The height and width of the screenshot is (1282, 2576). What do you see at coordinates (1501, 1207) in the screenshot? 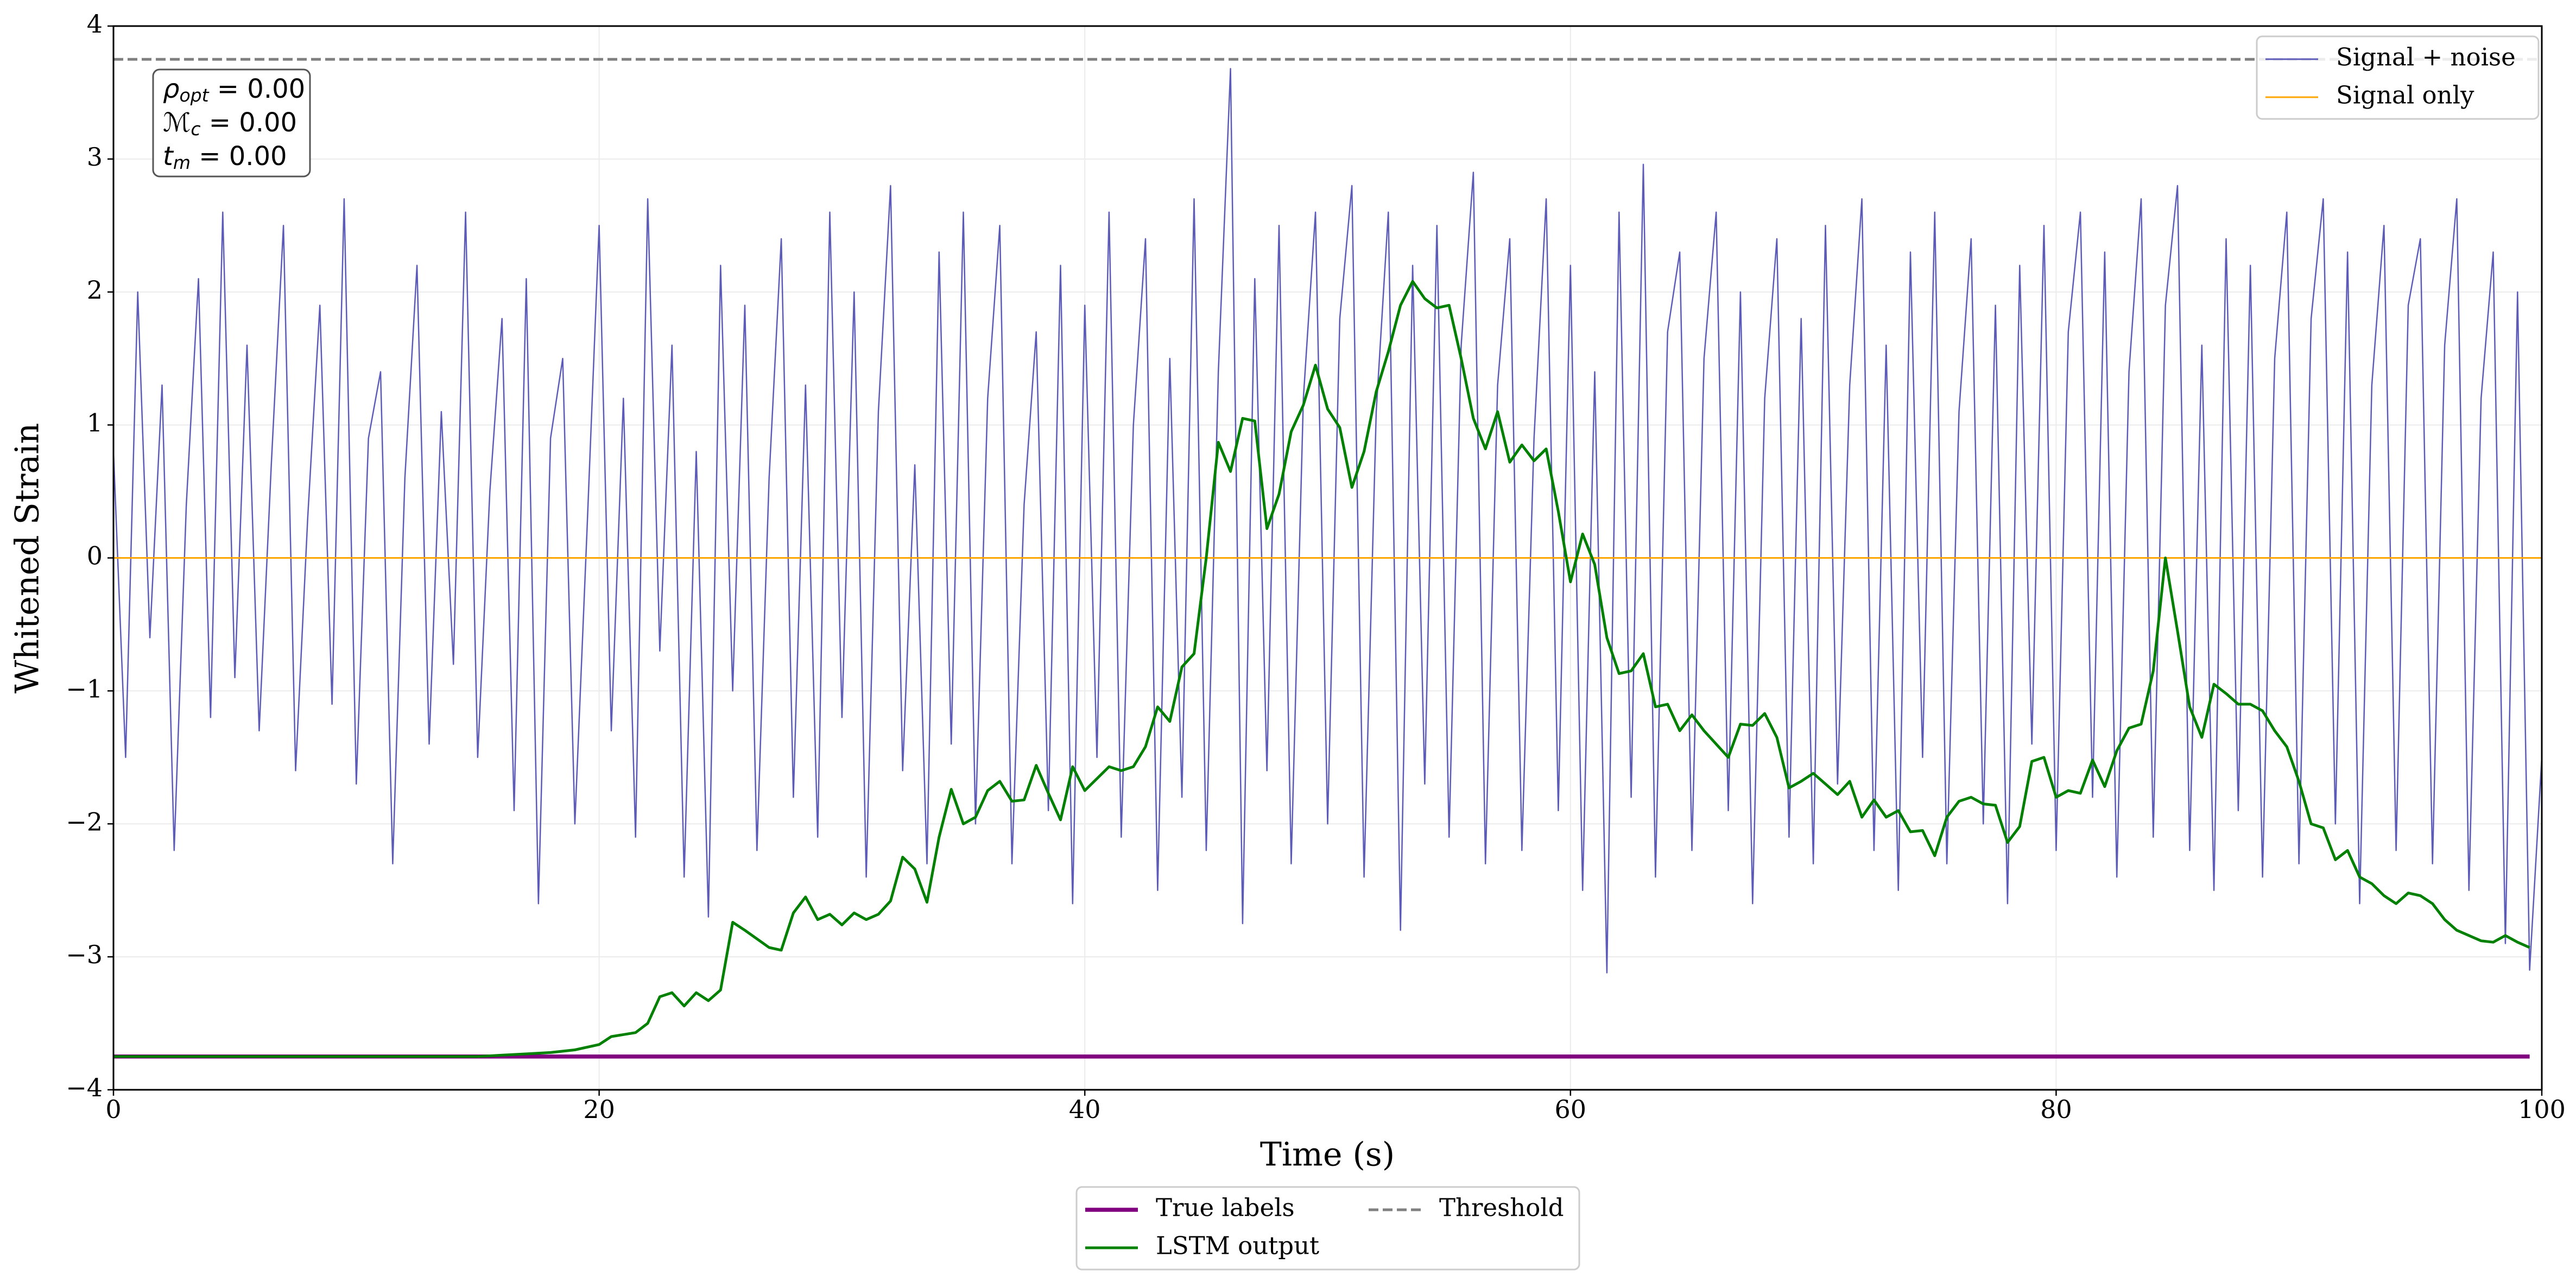
I see `legend-label: Threshold` at bounding box center [1501, 1207].